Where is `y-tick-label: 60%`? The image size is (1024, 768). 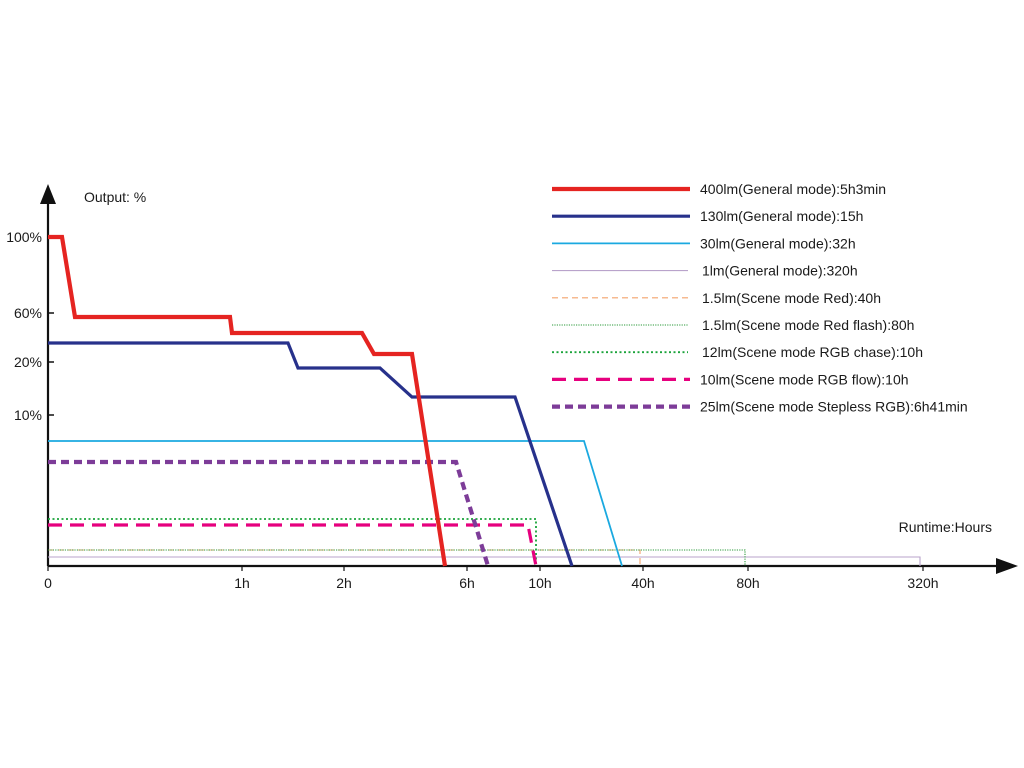
y-tick-label: 60% is located at coordinates (28, 313).